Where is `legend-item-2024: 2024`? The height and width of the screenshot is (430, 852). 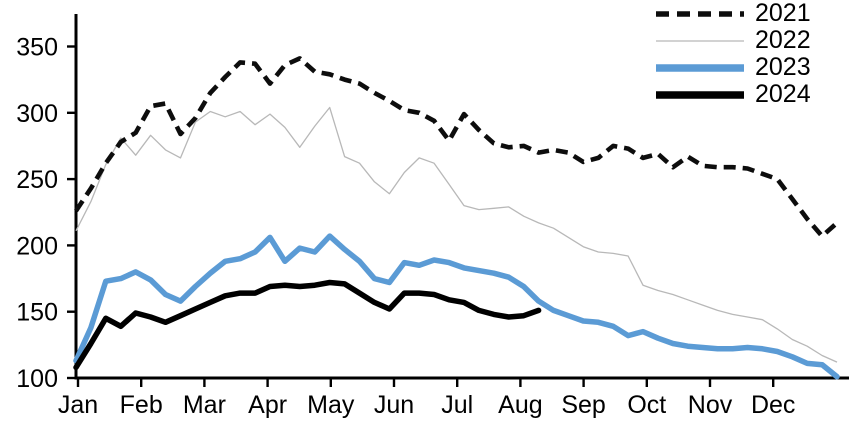 legend-item-2024: 2024 is located at coordinates (732, 94).